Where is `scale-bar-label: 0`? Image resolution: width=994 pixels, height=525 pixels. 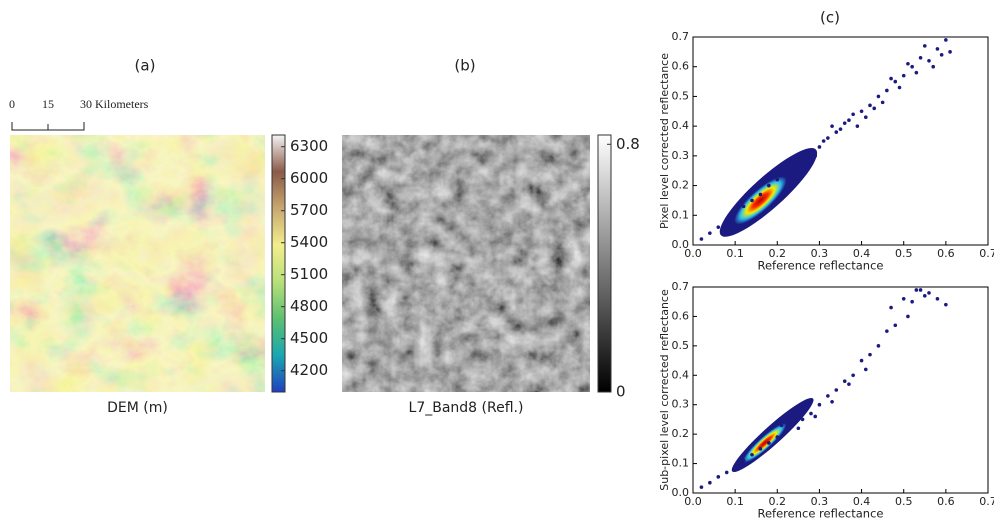 scale-bar-label: 0 is located at coordinates (12, 104).